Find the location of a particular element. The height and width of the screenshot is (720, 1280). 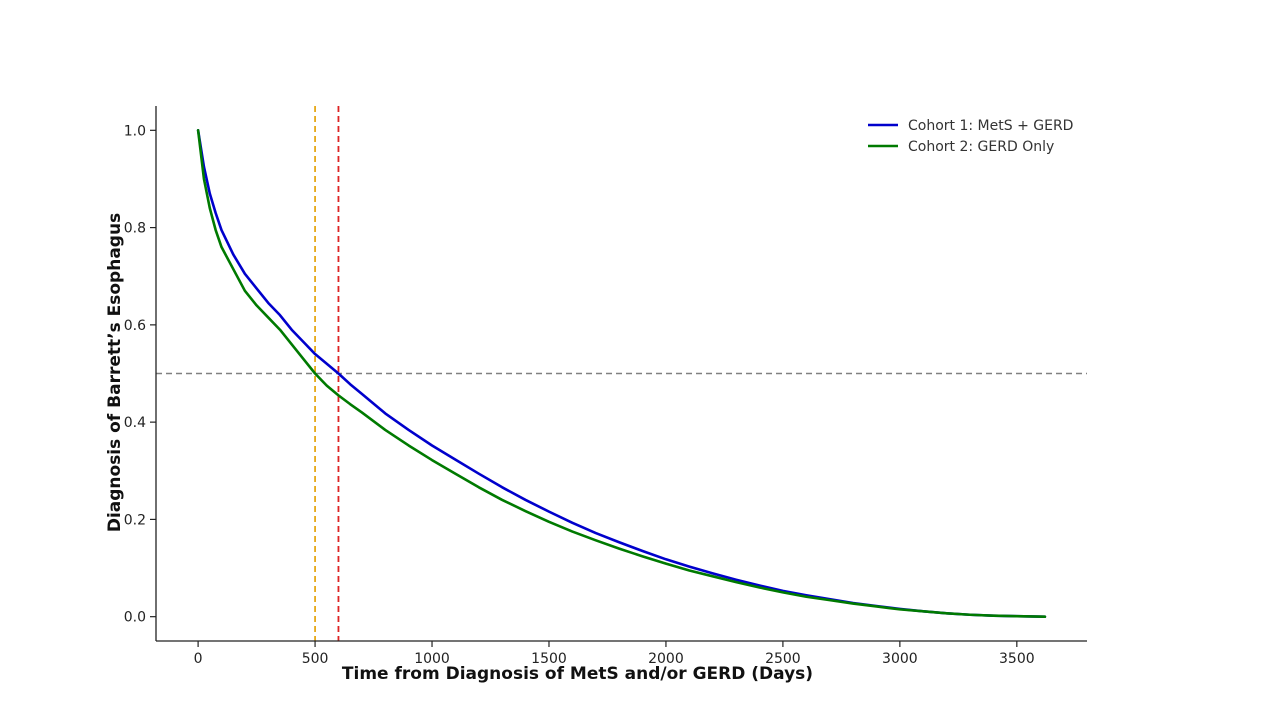

x-tick-label: 500 is located at coordinates (315, 659).